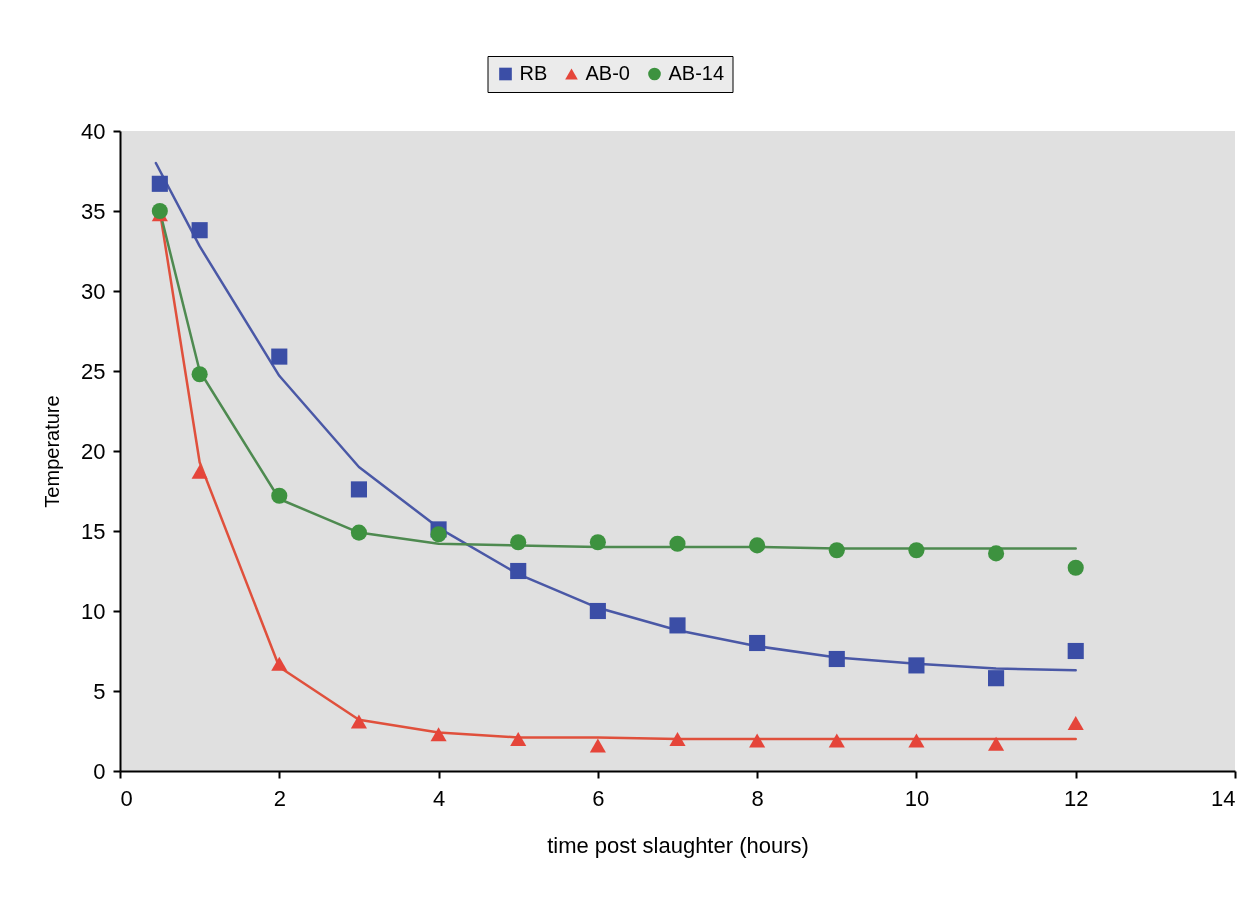 The height and width of the screenshot is (903, 1255). What do you see at coordinates (598, 798) in the screenshot?
I see `x-tick-label: 6` at bounding box center [598, 798].